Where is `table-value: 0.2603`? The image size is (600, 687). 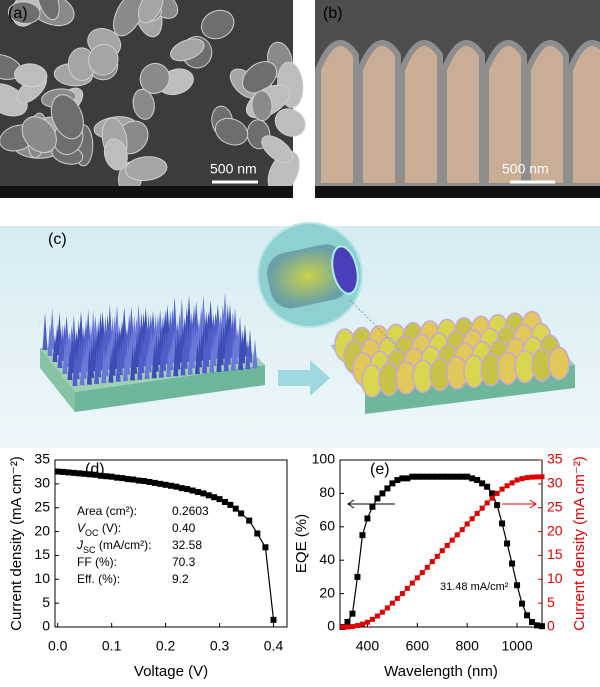
table-value: 0.2603 is located at coordinates (190, 511).